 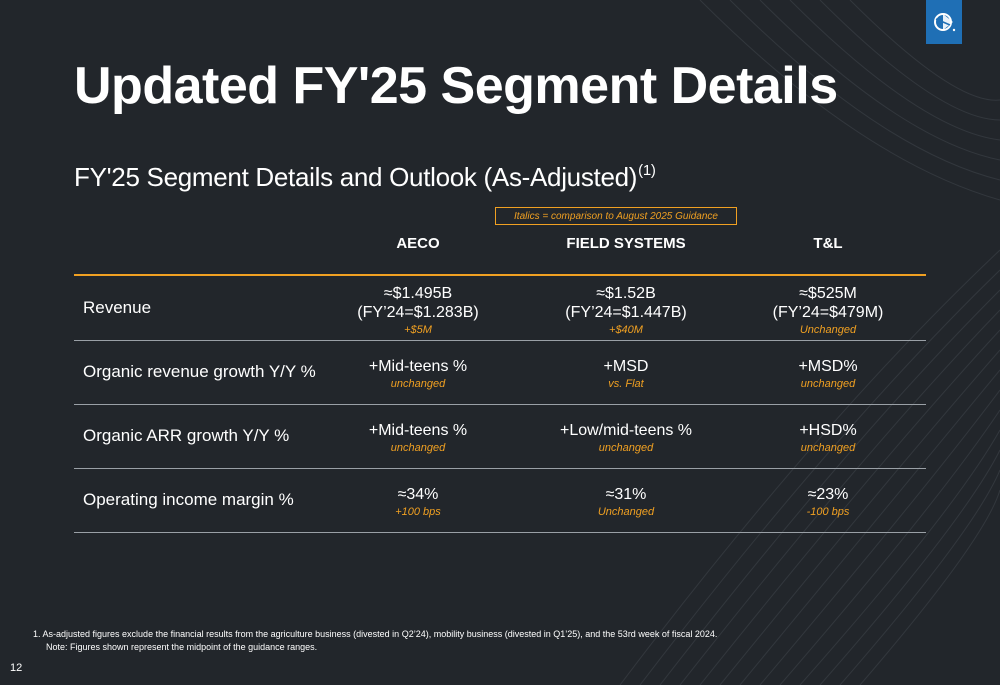 What do you see at coordinates (626, 494) in the screenshot?
I see `cell-value: ≈31%` at bounding box center [626, 494].